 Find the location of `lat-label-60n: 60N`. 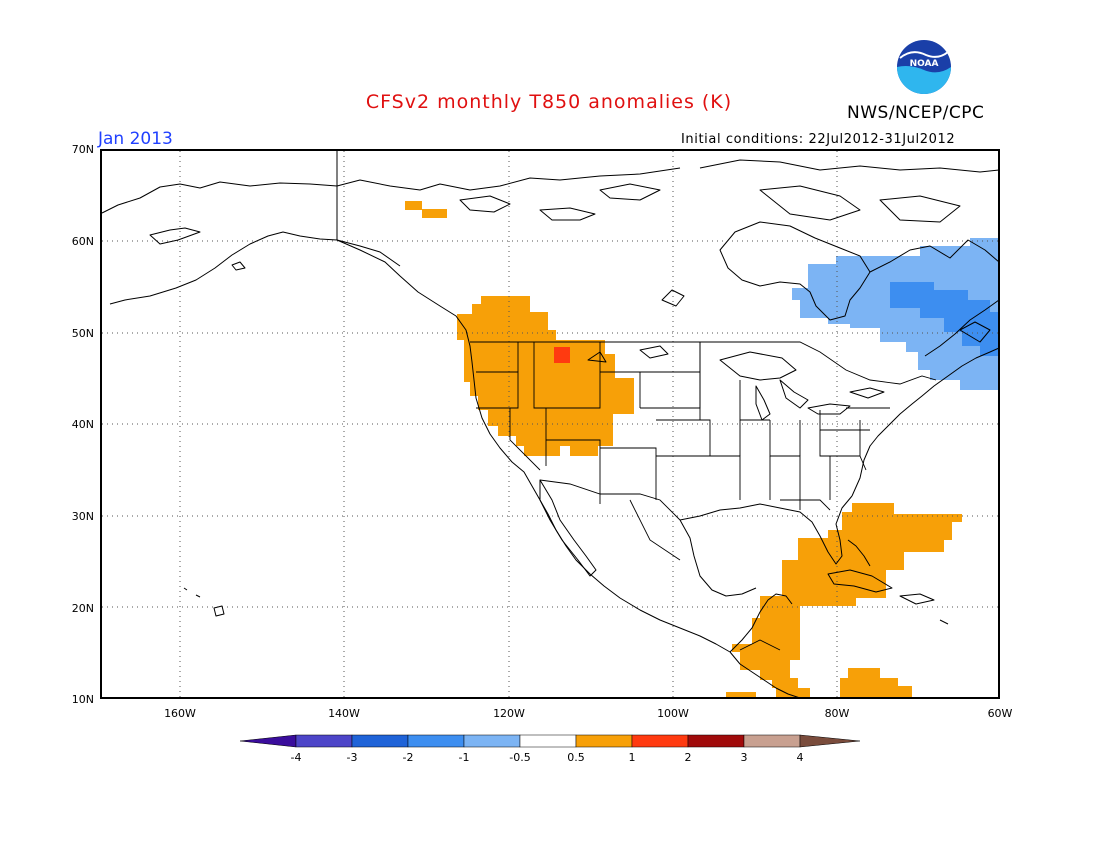

lat-label-60n: 60N is located at coordinates (82, 241).